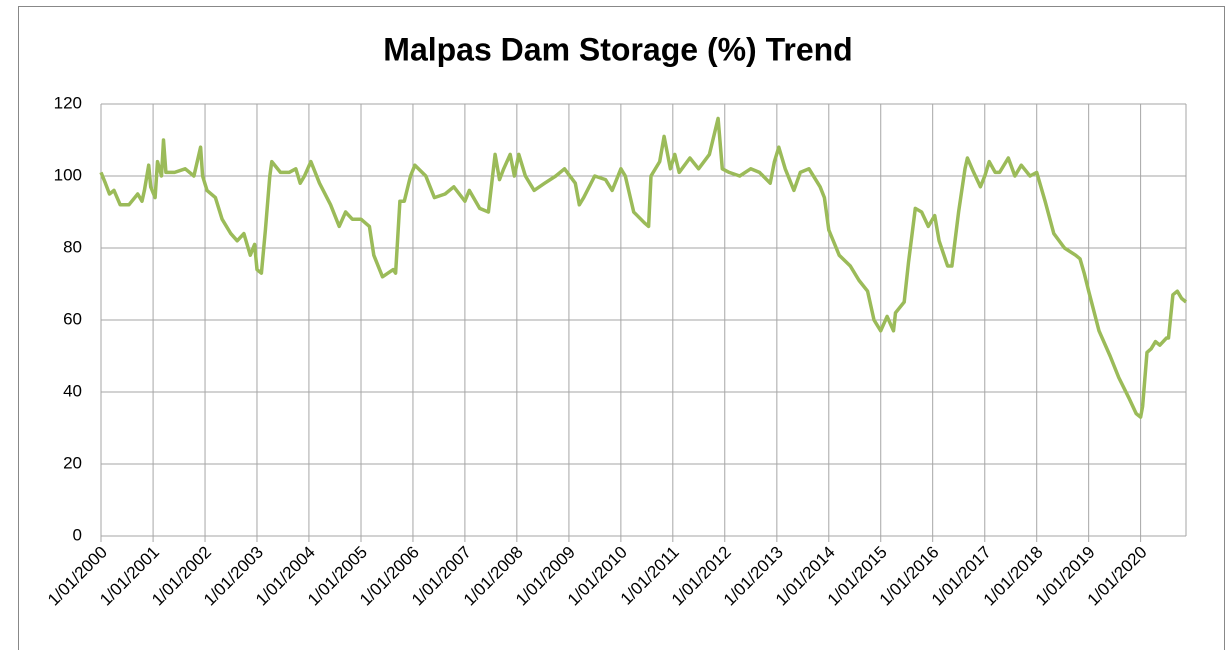  What do you see at coordinates (68, 174) in the screenshot?
I see `y-tick-label: 100` at bounding box center [68, 174].